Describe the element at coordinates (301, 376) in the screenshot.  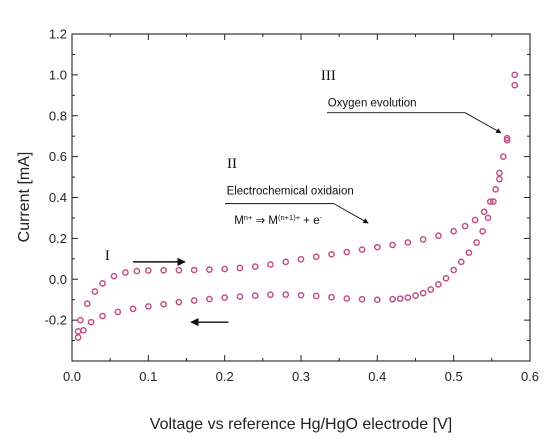
I see `x-tick-label: 0.3` at that location.